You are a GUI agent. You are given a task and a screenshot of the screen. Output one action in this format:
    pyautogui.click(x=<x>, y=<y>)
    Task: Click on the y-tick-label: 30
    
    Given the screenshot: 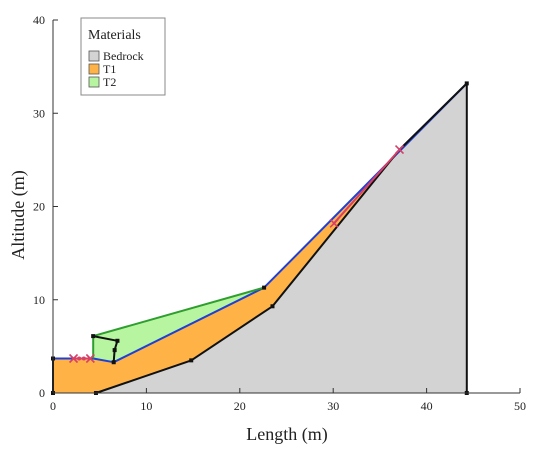 What is the action you would take?
    pyautogui.click(x=39, y=113)
    